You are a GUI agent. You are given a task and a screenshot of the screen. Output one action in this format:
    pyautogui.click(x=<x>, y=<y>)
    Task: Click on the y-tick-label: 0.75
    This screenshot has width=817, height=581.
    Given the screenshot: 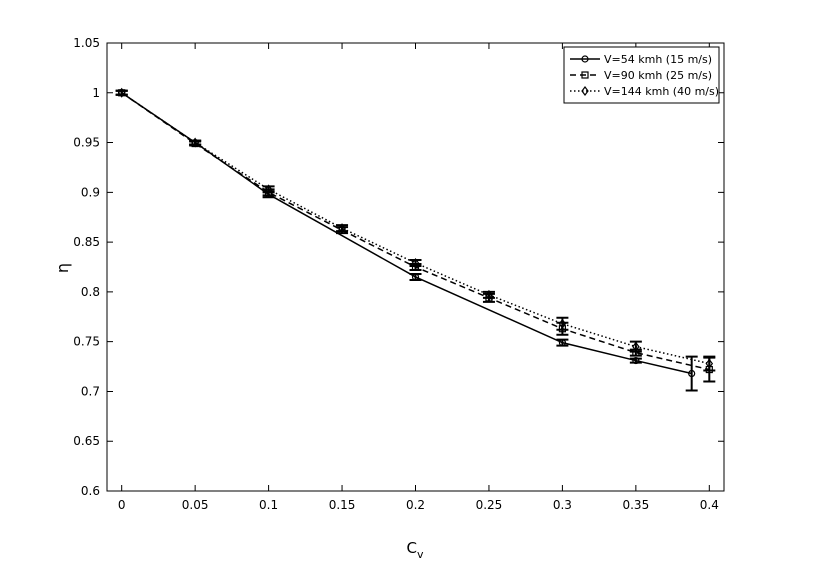 What is the action you would take?
    pyautogui.click(x=86, y=342)
    